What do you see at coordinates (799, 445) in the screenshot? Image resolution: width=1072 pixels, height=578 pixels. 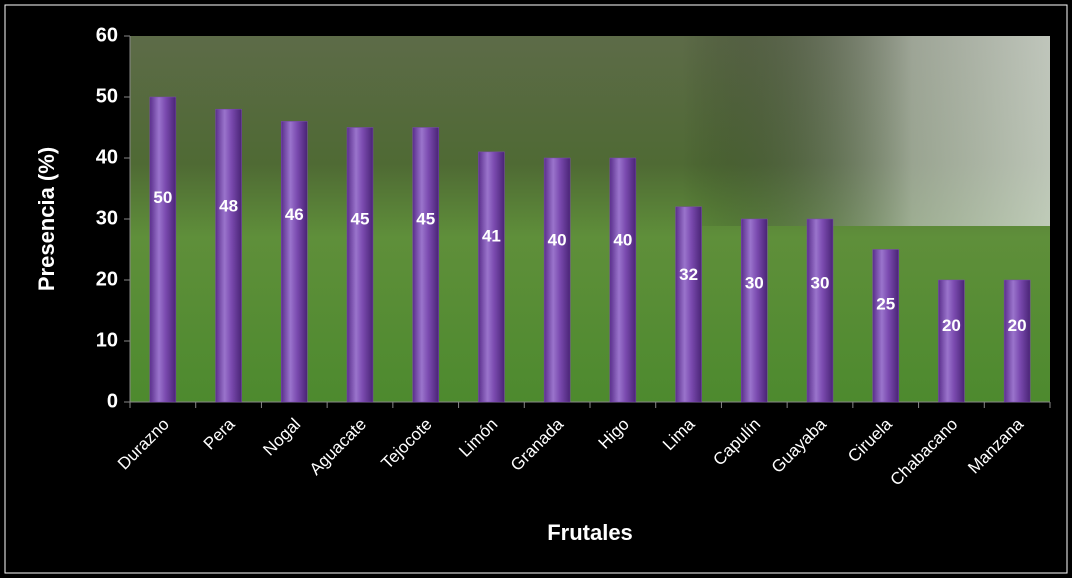 I see `x-tick-label: Guayaba` at bounding box center [799, 445].